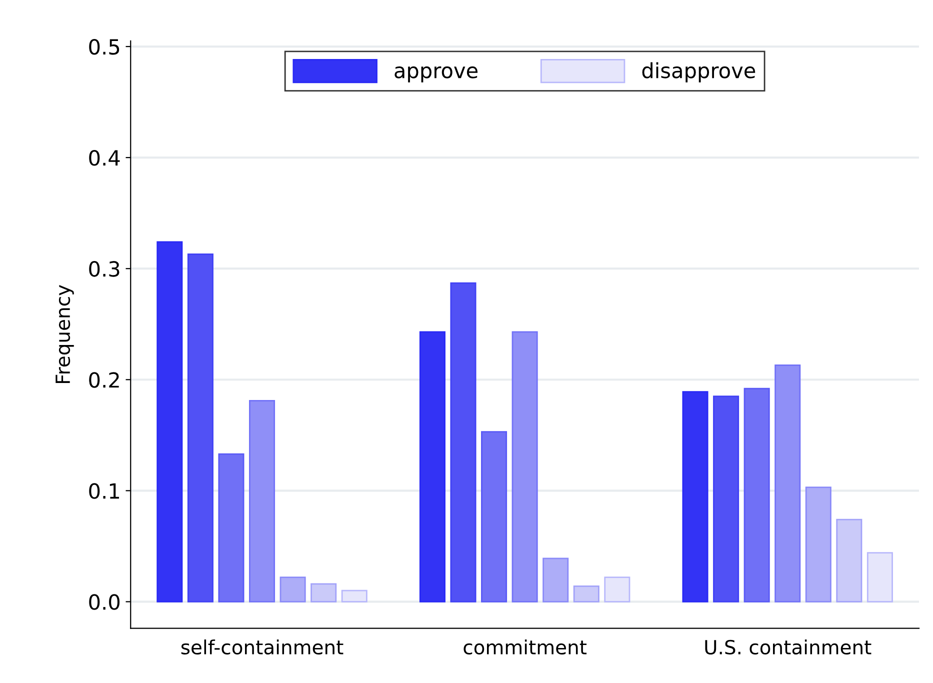 The height and width of the screenshot is (683, 933). I want to click on x-tick-label: commitment, so click(525, 647).